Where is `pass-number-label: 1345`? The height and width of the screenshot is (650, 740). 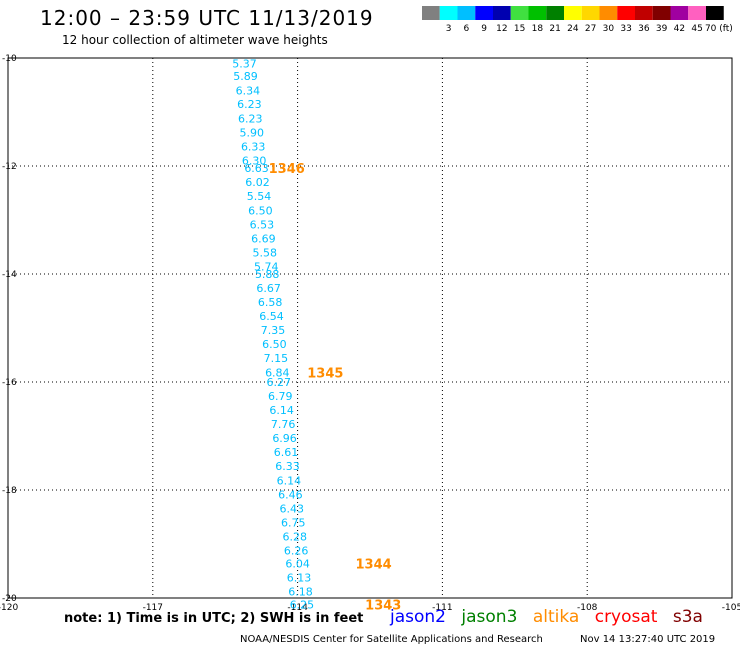 pass-number-label: 1345 is located at coordinates (325, 373).